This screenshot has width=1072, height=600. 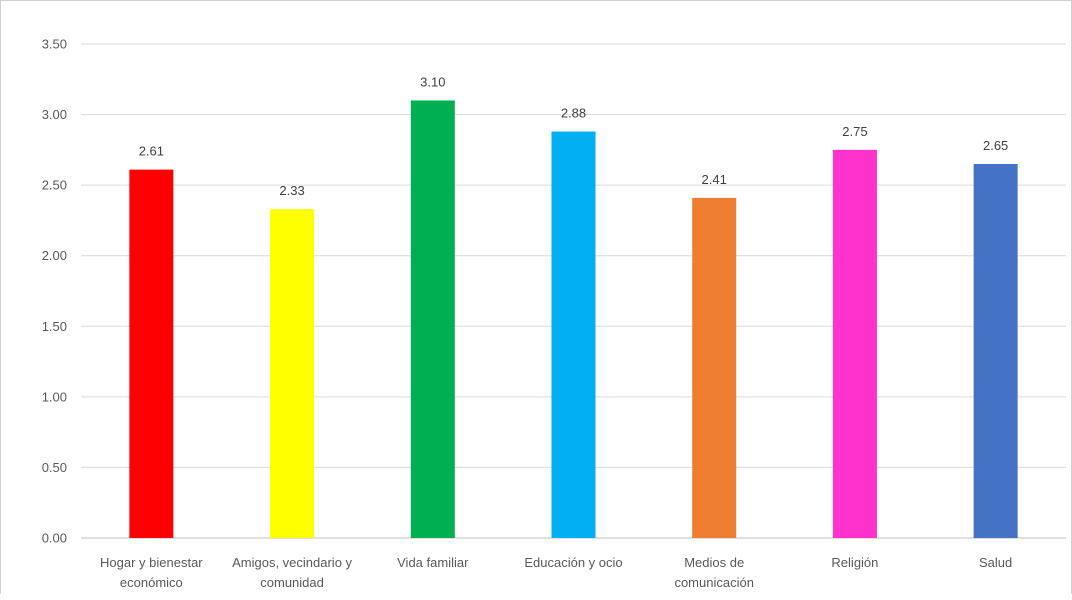 I want to click on y-tick-label: 1.50, so click(x=54, y=326).